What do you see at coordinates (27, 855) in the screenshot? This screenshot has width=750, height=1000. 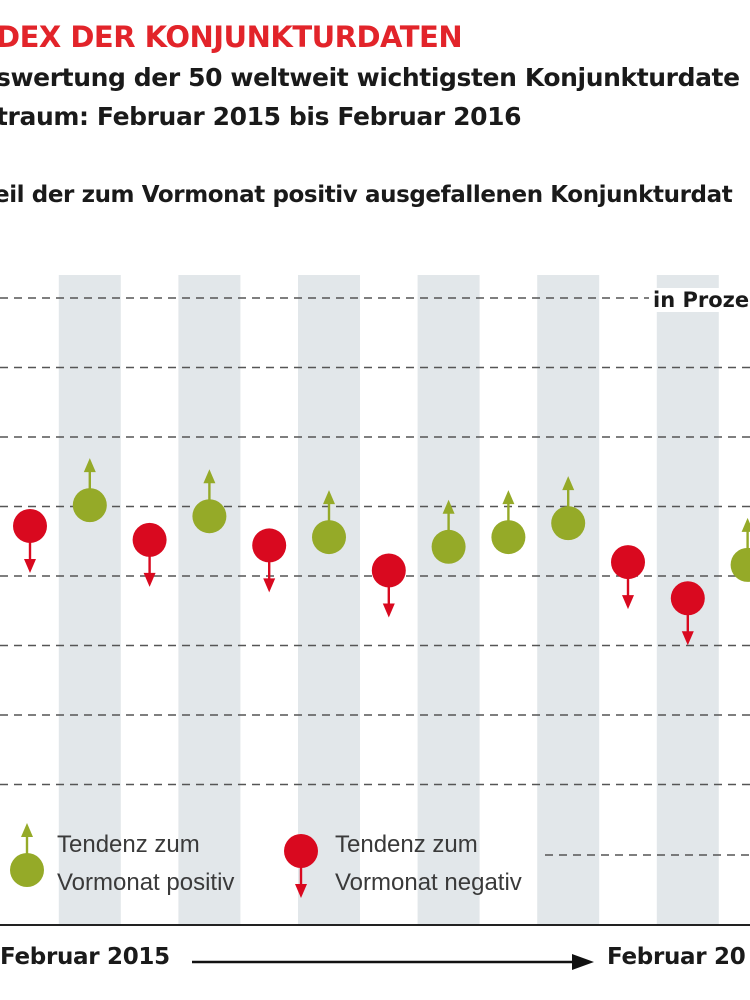 I see `legend-positive-symbol` at bounding box center [27, 855].